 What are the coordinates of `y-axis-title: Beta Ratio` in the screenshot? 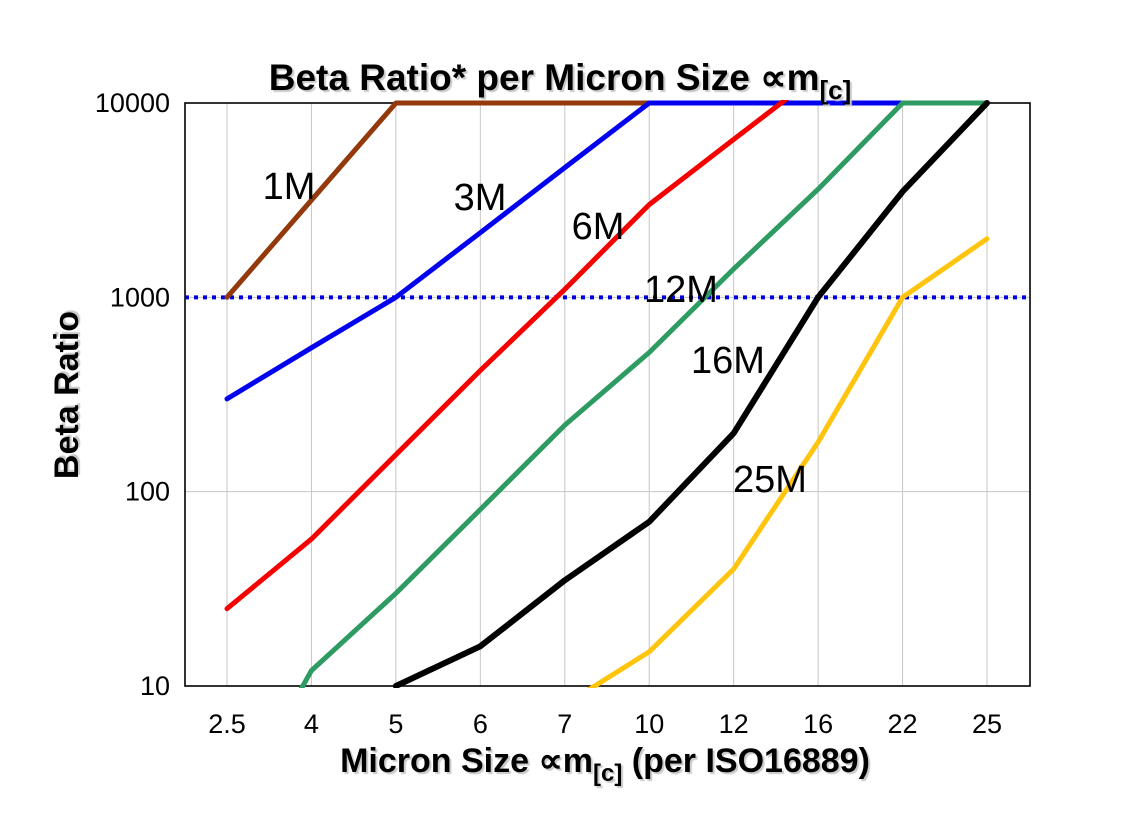 It's located at (67, 395).